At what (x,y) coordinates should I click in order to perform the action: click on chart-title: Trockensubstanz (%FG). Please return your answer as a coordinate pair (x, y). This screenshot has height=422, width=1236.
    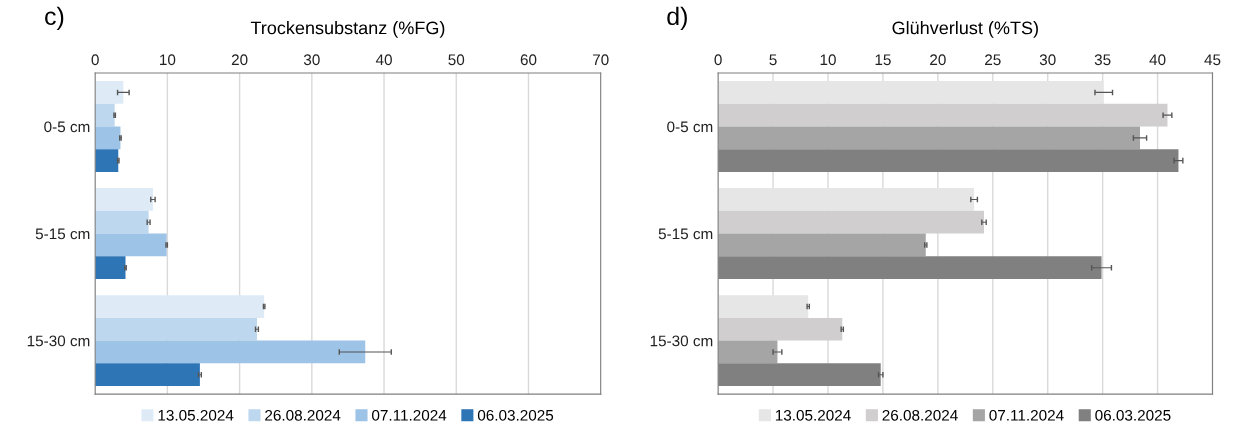
    Looking at the image, I should click on (347, 29).